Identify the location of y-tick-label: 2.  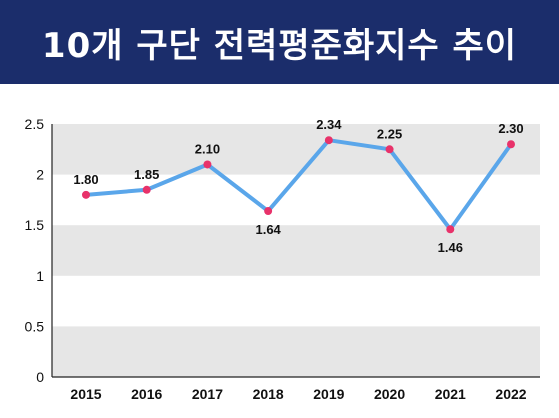
(40, 175).